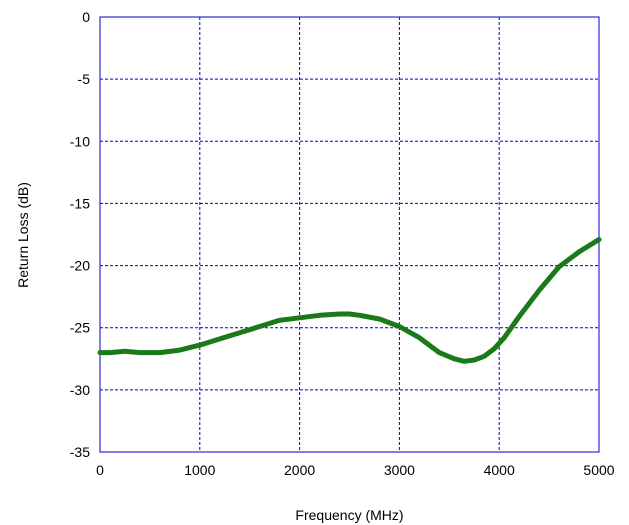 The height and width of the screenshot is (525, 629). I want to click on y-tick-label: -20, so click(80, 266).